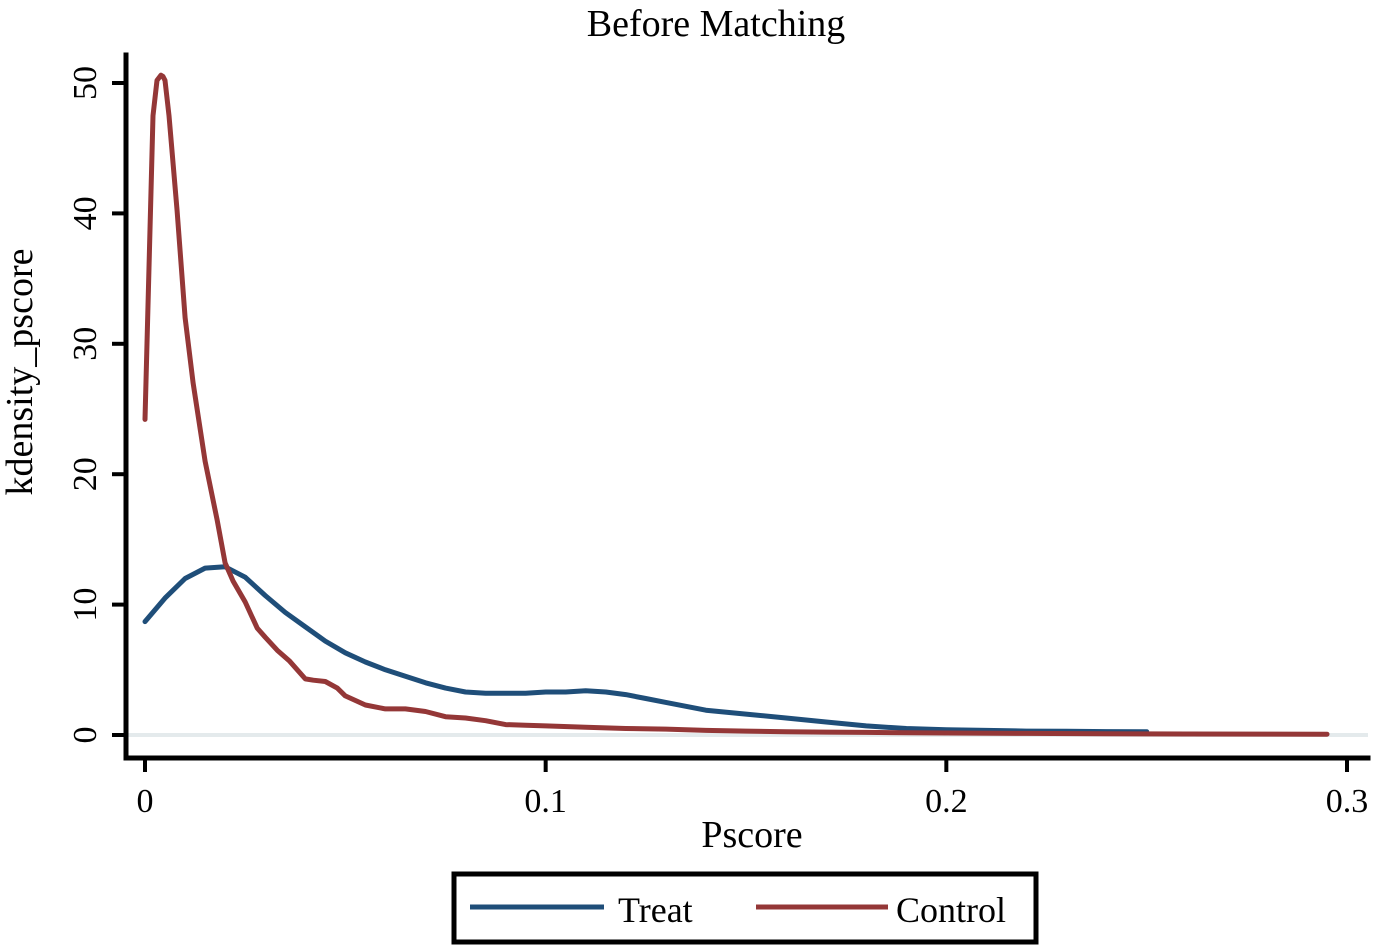 This screenshot has width=1375, height=950. Describe the element at coordinates (951, 910) in the screenshot. I see `legend-label-control: Control` at that location.